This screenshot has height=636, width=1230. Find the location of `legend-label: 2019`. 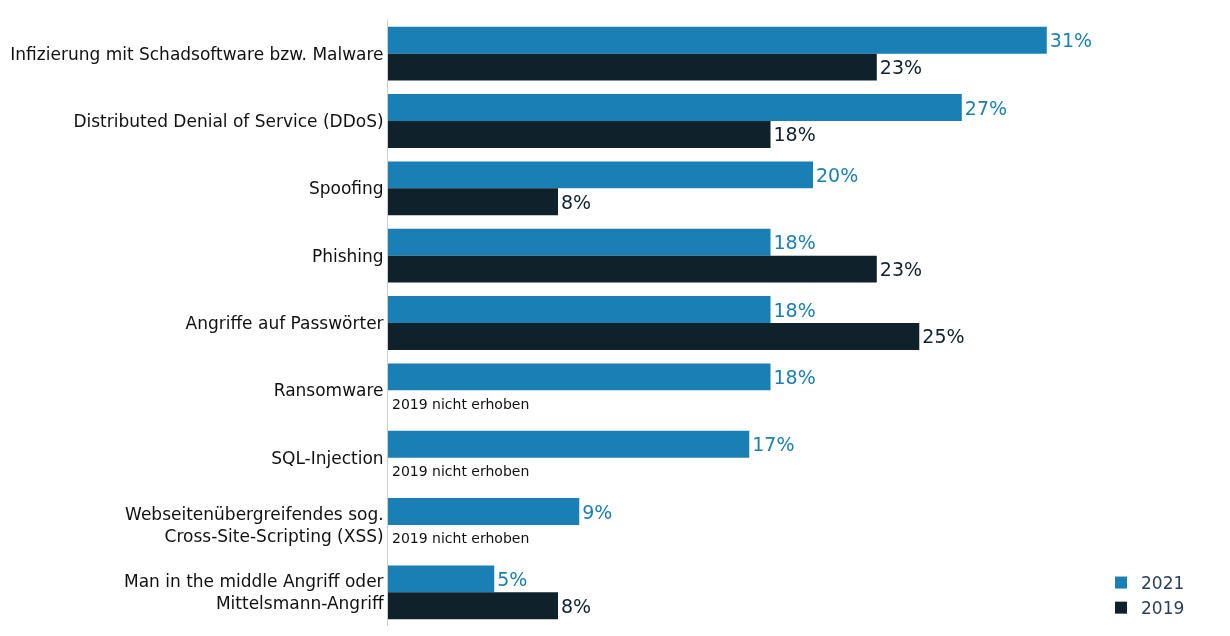

legend-label: 2019 is located at coordinates (1163, 608).